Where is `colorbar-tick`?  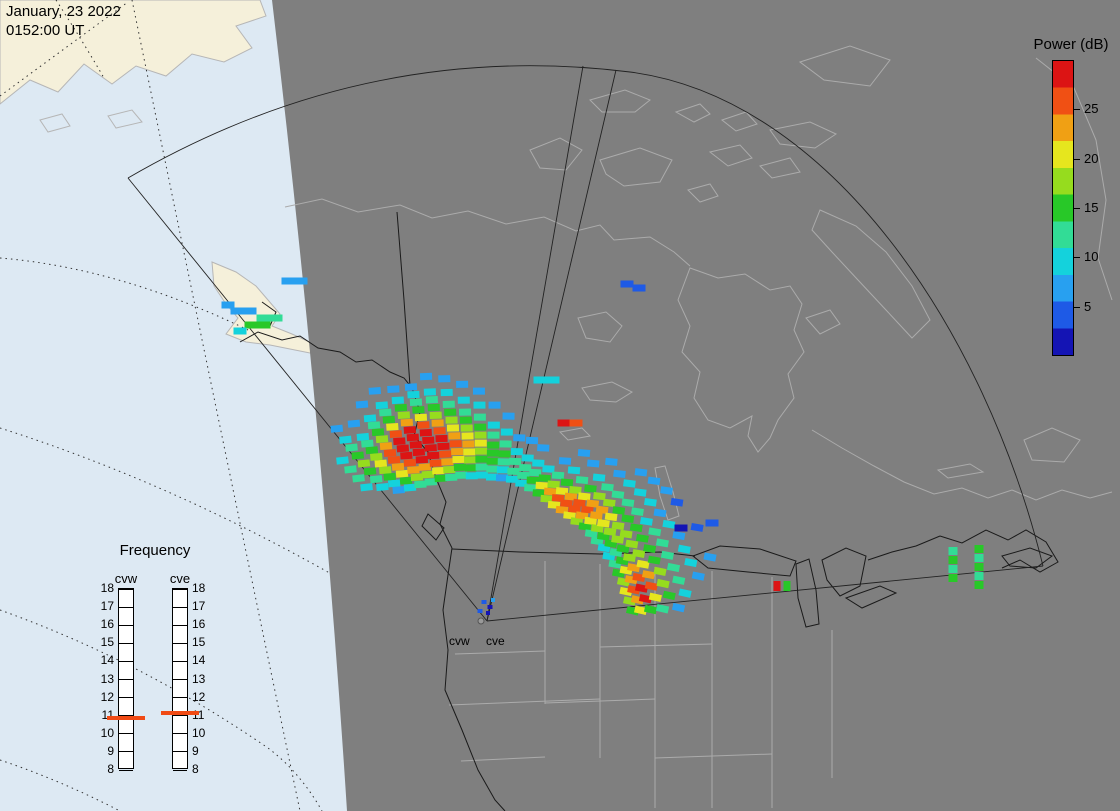 colorbar-tick is located at coordinates (1077, 208).